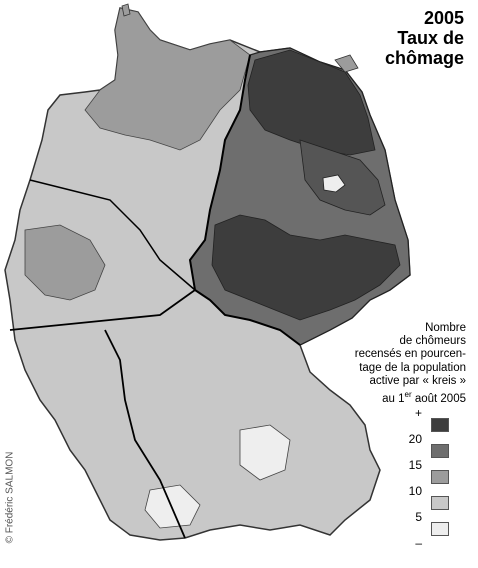  I want to click on map-title: 2005 Taux de chômage, so click(424, 38).